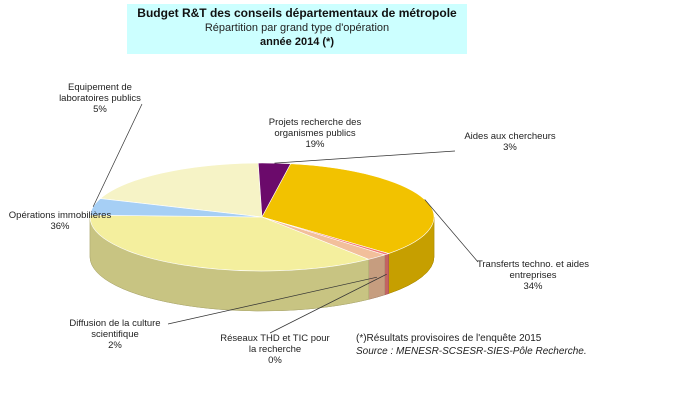 The height and width of the screenshot is (416, 686). I want to click on slice-label-reseaux-thd: Réseaux THD et TIC pour la recherche 0%, so click(275, 349).